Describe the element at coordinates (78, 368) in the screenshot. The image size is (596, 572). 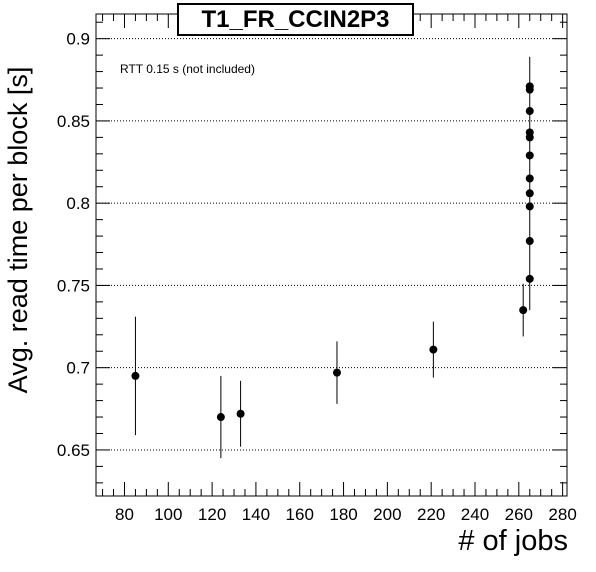
I see `y-tick-label: 0.7` at that location.